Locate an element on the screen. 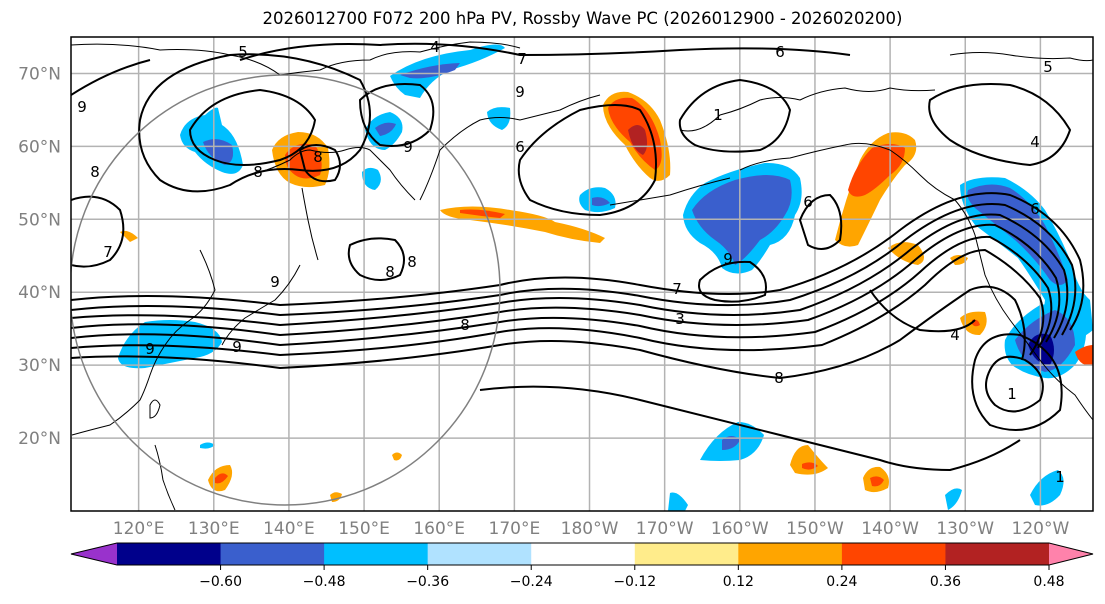 This screenshot has width=1105, height=604. x-tick-label: 130°W is located at coordinates (965, 529).